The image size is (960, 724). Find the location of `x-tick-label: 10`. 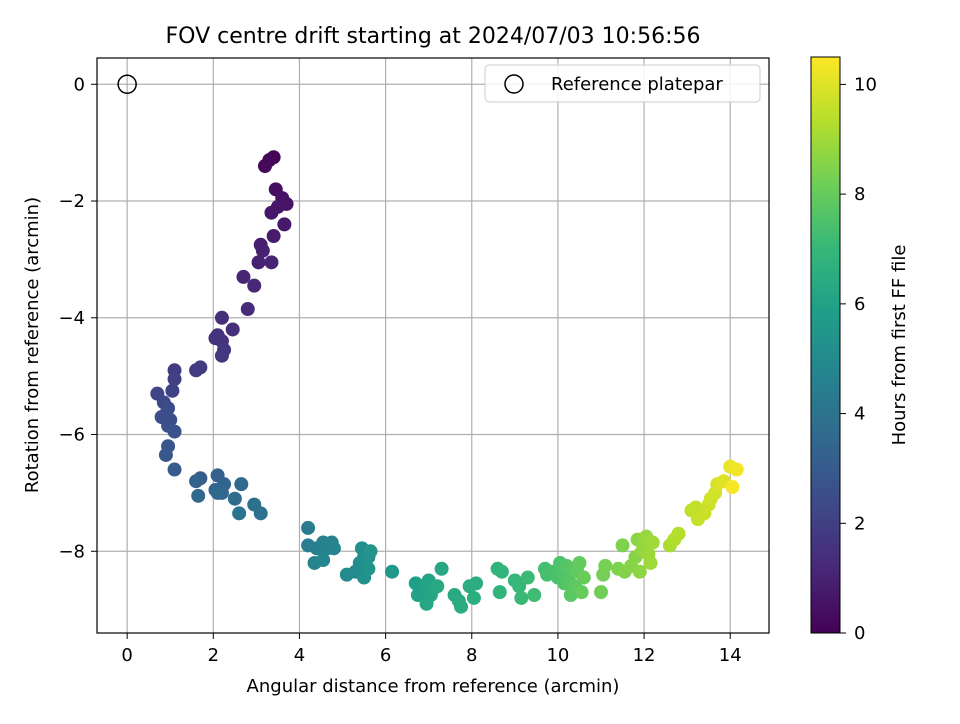

x-tick-label: 10 is located at coordinates (557, 655).